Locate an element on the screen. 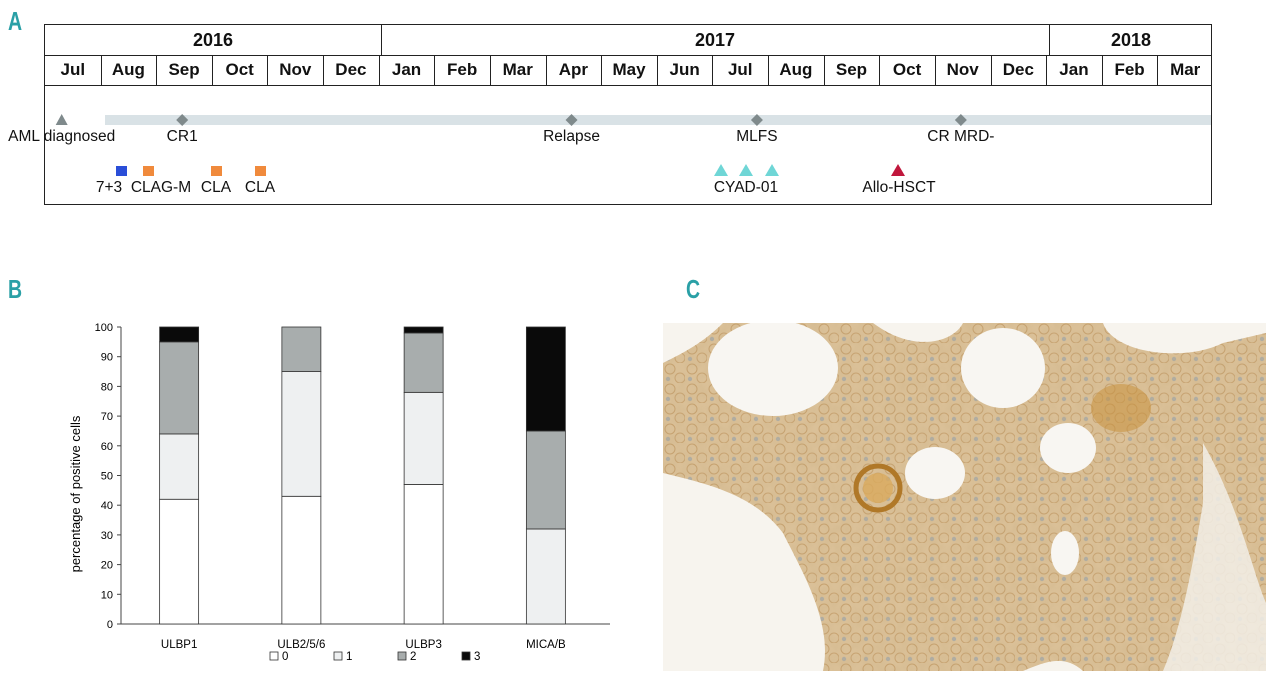 This screenshot has width=1280, height=688. legend-label: 3 is located at coordinates (477, 657).